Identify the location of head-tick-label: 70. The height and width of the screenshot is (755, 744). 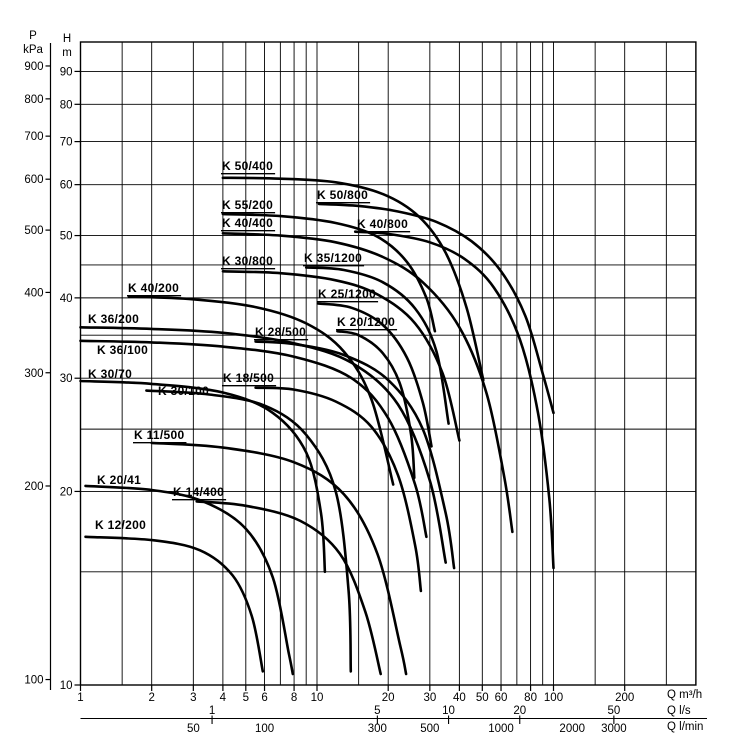
(66, 143).